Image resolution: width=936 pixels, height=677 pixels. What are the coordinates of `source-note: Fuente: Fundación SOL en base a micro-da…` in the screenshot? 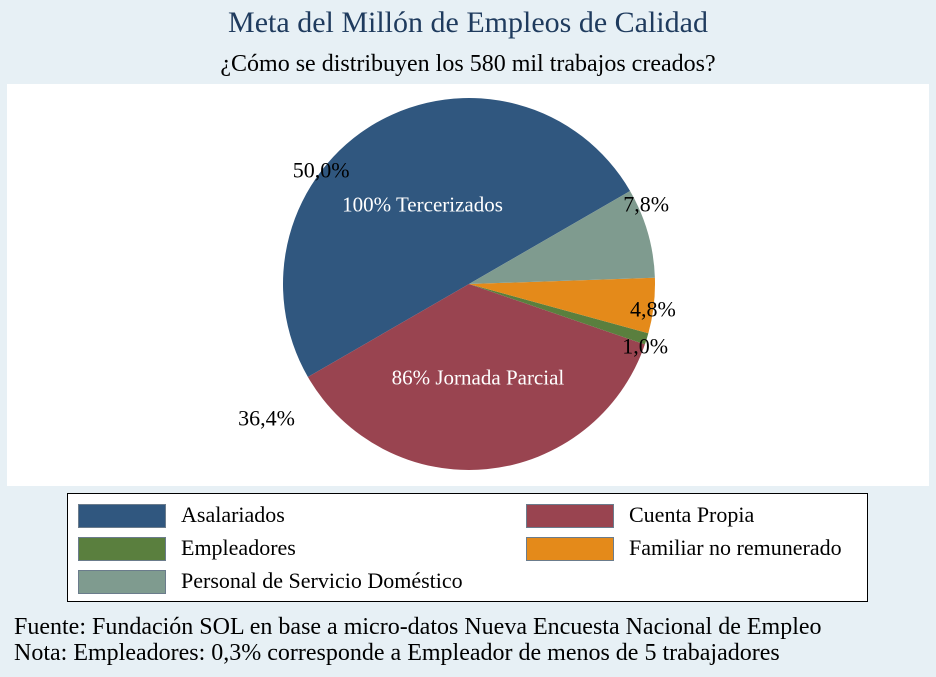 It's located at (418, 627).